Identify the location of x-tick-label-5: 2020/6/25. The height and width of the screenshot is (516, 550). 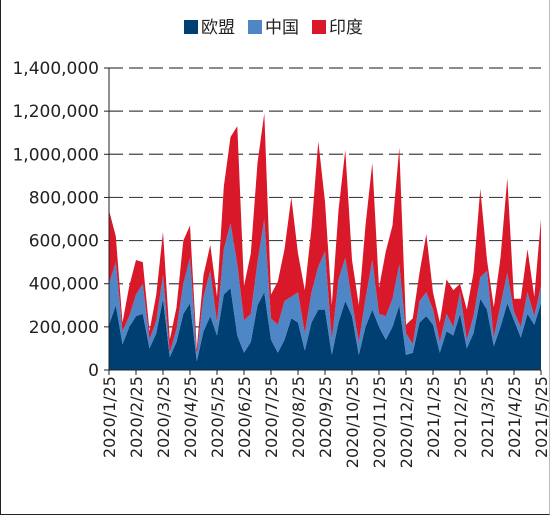
(244, 417).